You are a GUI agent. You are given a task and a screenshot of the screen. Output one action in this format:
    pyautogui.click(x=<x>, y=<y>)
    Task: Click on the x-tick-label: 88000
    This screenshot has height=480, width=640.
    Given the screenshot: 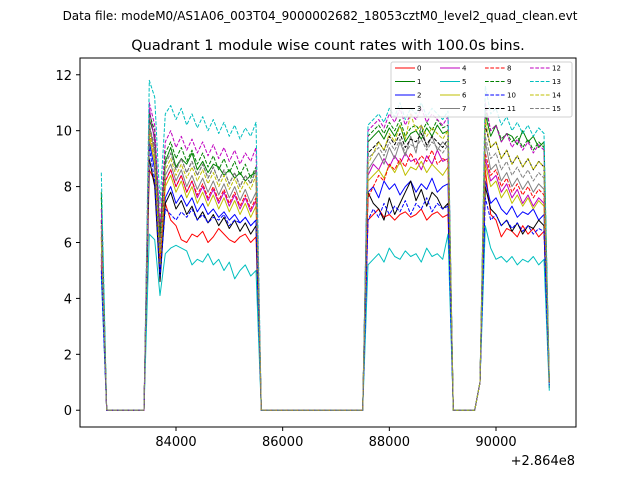 What is the action you would take?
    pyautogui.click(x=389, y=442)
    